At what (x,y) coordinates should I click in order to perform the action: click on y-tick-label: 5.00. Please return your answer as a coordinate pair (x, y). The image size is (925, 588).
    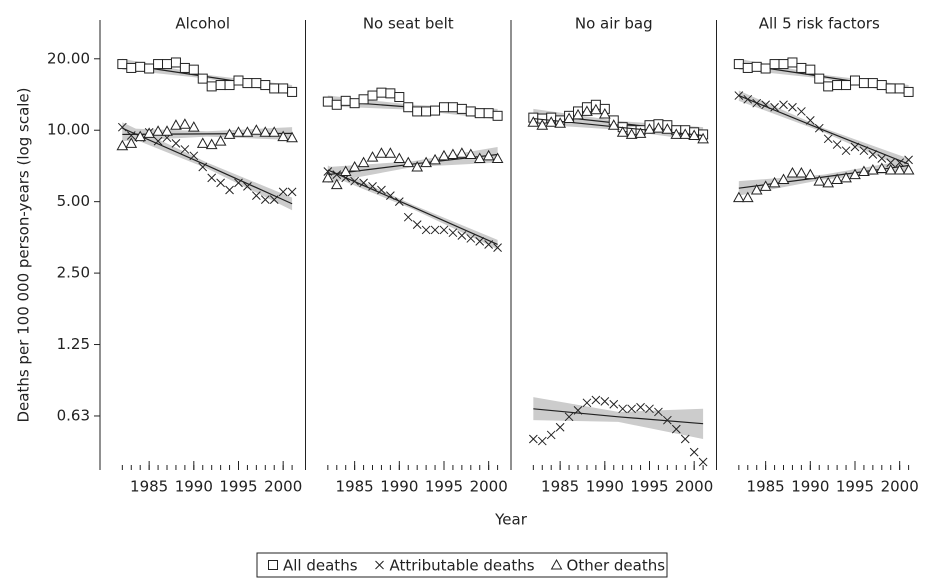
    Looking at the image, I should click on (73, 201).